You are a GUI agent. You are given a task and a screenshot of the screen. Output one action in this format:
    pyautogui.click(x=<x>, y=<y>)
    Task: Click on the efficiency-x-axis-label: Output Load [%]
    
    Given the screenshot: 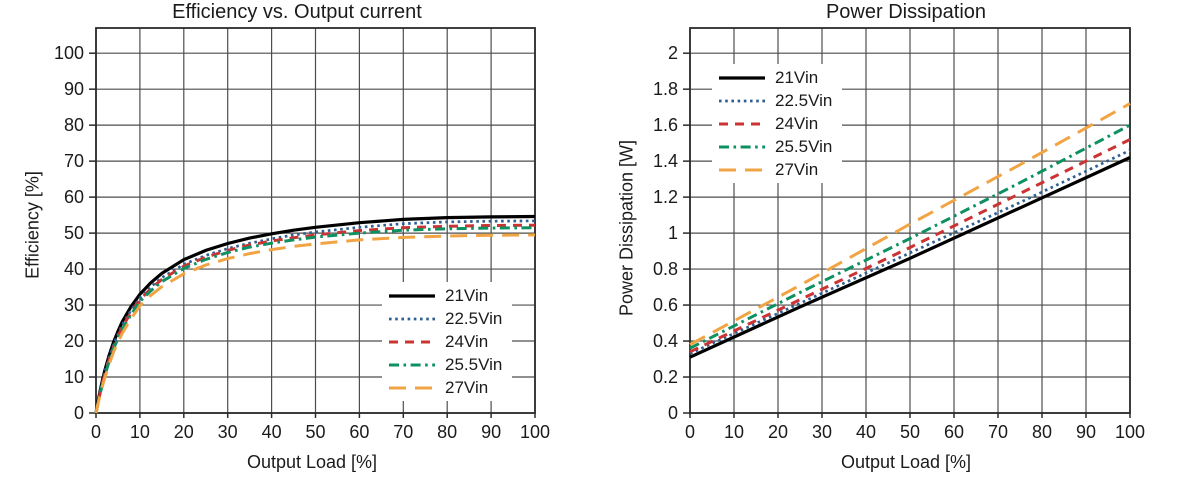 What is the action you would take?
    pyautogui.click(x=312, y=462)
    